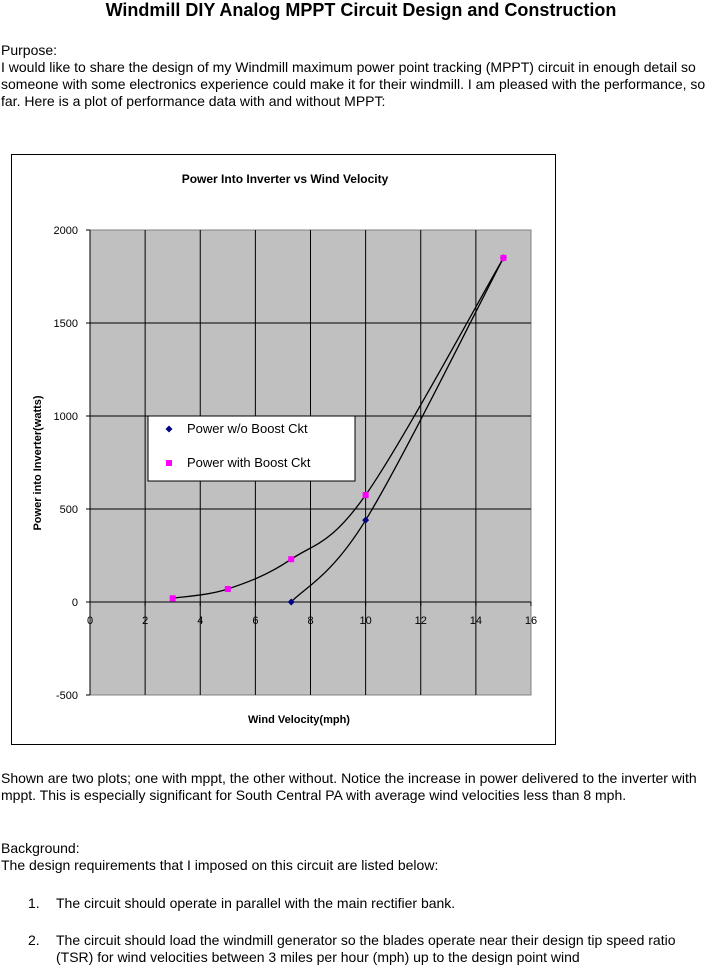  I want to click on x-axis-title: Wind Velocity(mph), so click(299, 720).